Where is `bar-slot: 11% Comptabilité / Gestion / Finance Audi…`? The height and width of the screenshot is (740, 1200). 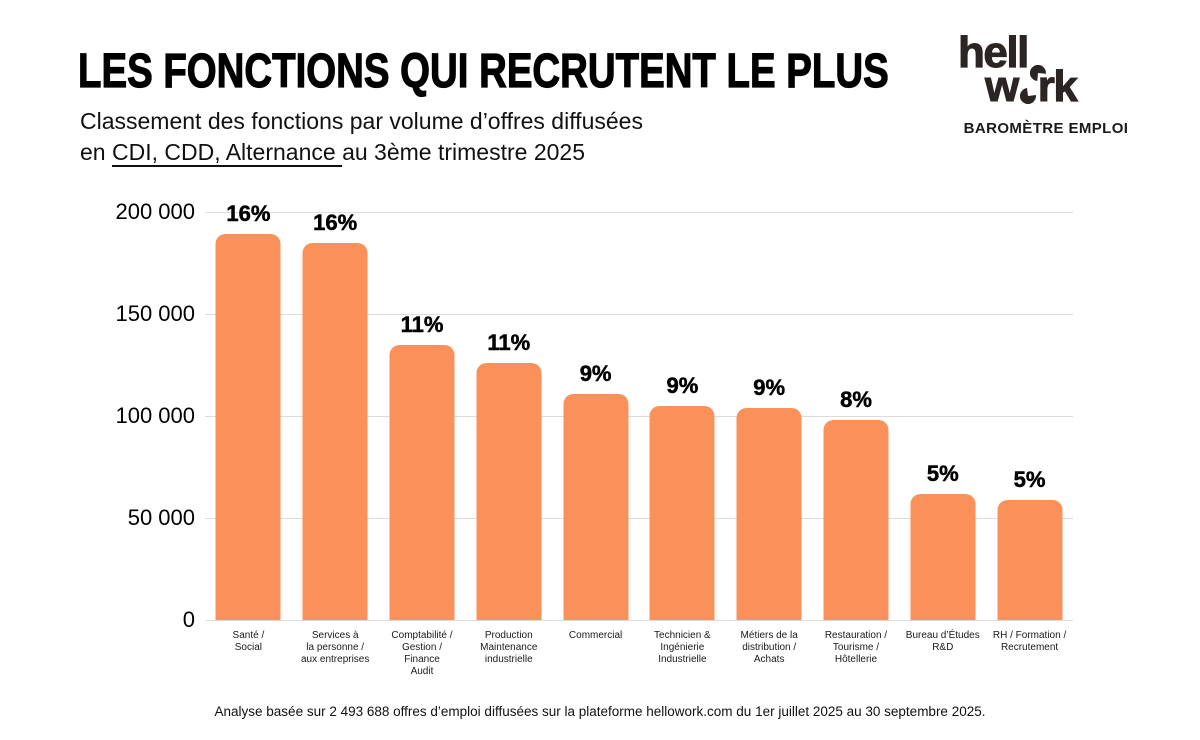 bar-slot: 11% Comptabilité / Gestion / Finance Audi… is located at coordinates (422, 444).